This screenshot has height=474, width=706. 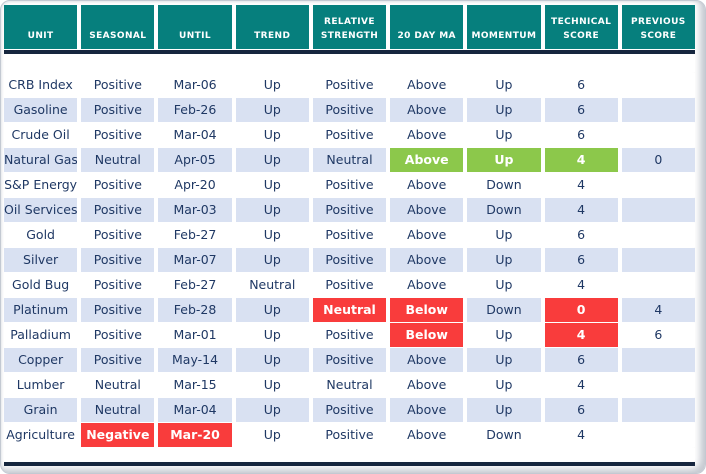 What do you see at coordinates (41, 235) in the screenshot?
I see `cell-unit: Gold` at bounding box center [41, 235].